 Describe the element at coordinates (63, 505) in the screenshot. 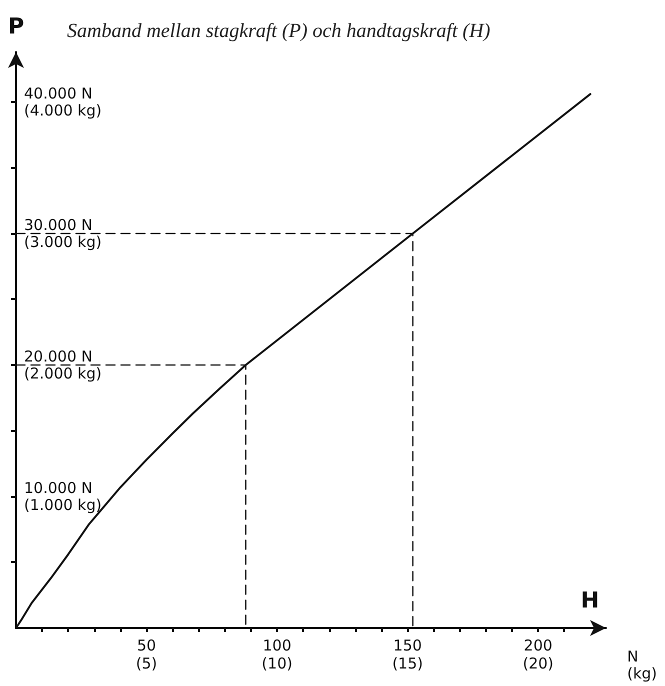

I see `y2-tick-label: (1.000 kg)` at that location.